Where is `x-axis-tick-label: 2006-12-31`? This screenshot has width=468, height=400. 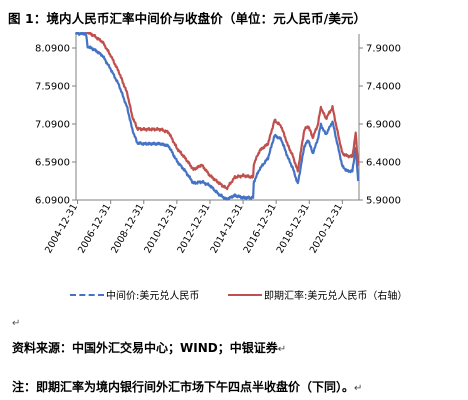
x-axis-tick-label: 2006-12-31 is located at coordinates (94, 228).